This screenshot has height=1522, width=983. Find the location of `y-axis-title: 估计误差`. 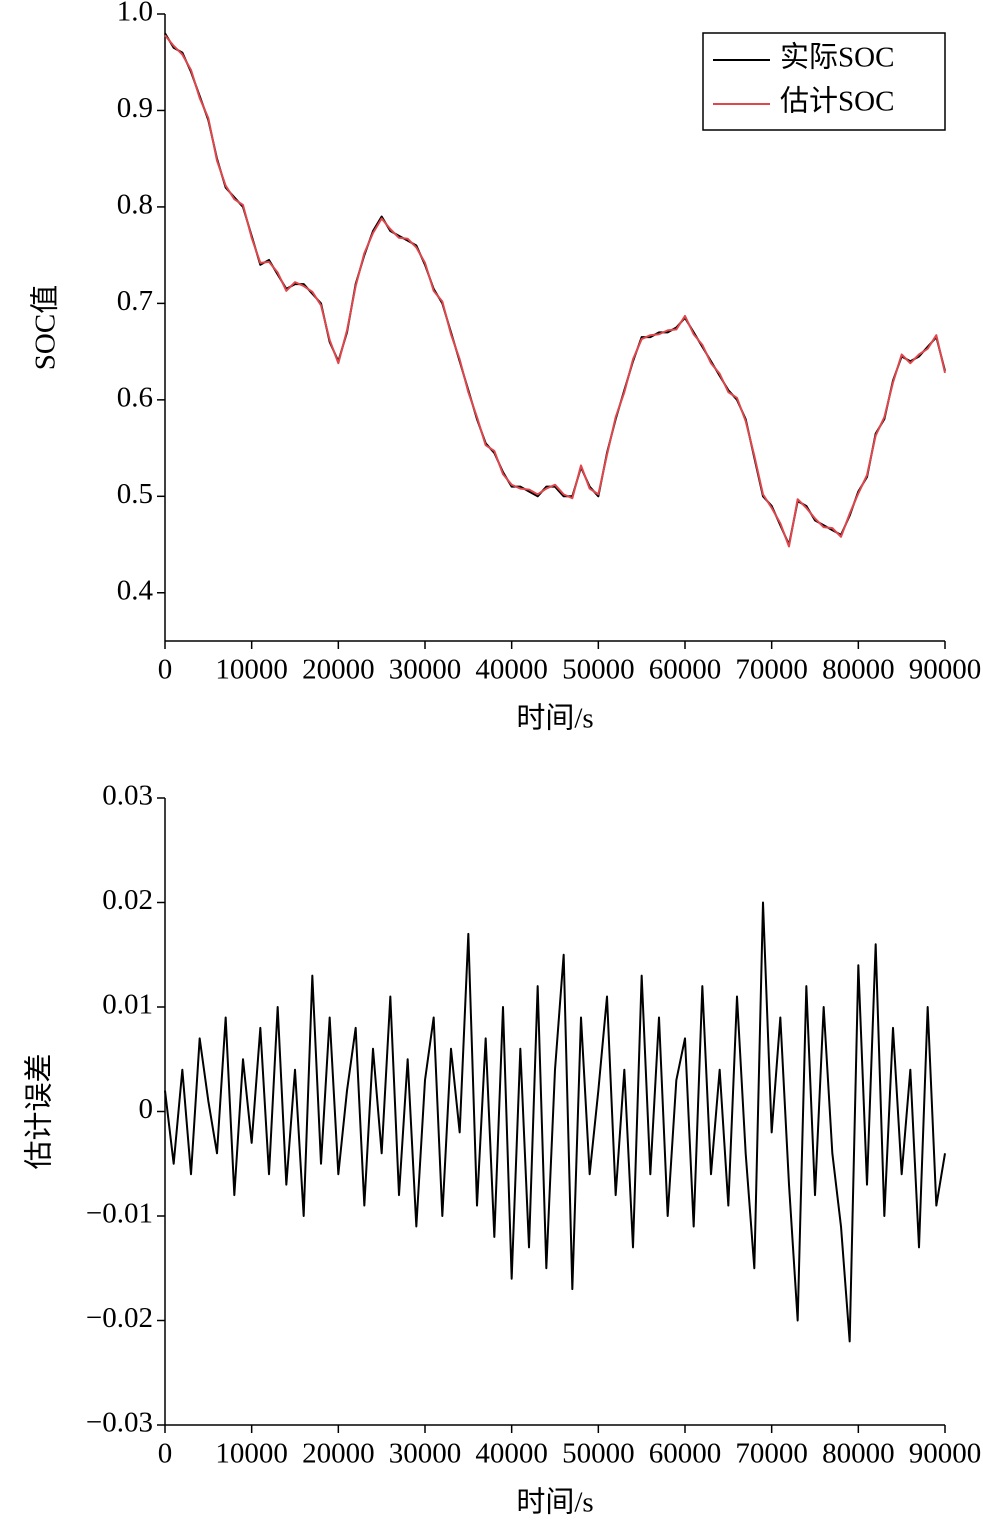

y-axis-title: 估计误差 is located at coordinates (39, 1111).